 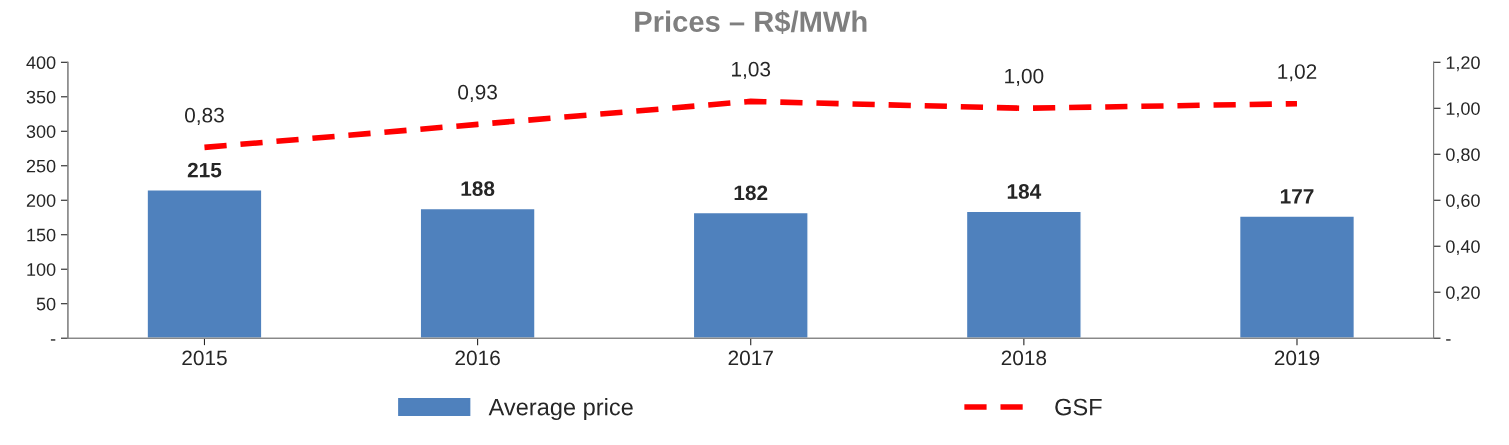 I want to click on y-tick-label: -, so click(x=53, y=340).